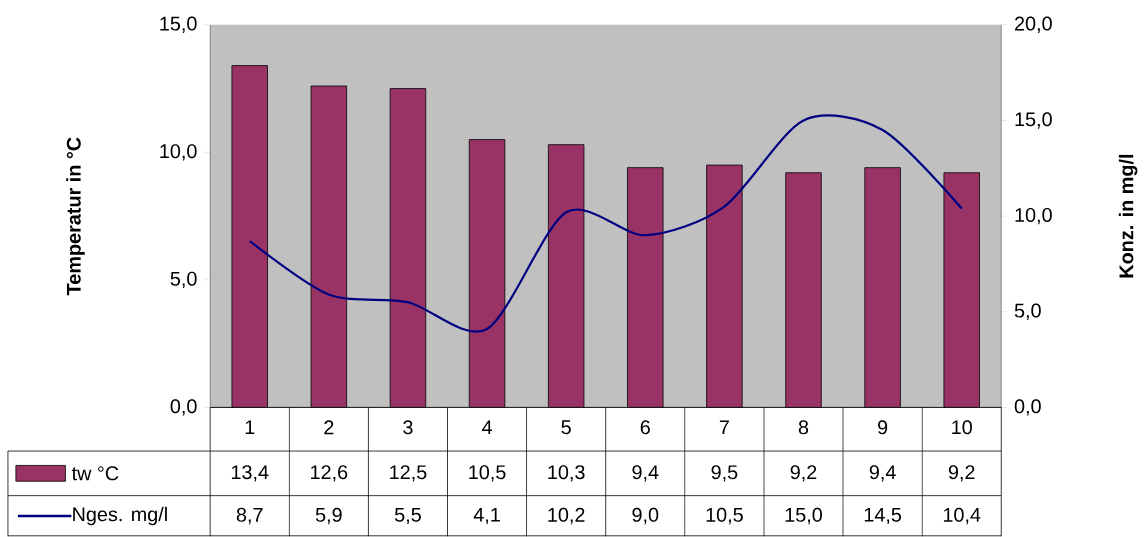 This screenshot has height=537, width=1144. Describe the element at coordinates (183, 280) in the screenshot. I see `y-tick-label: 5,0` at that location.